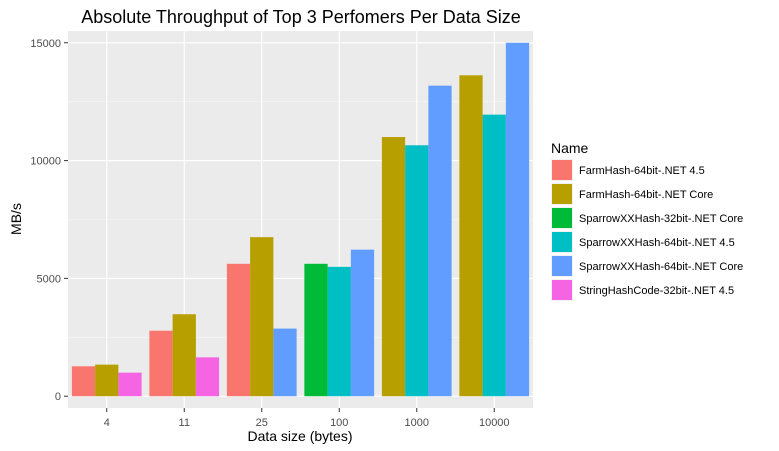 This screenshot has width=779, height=451. Describe the element at coordinates (339, 423) in the screenshot. I see `x-tick-label: 100` at that location.